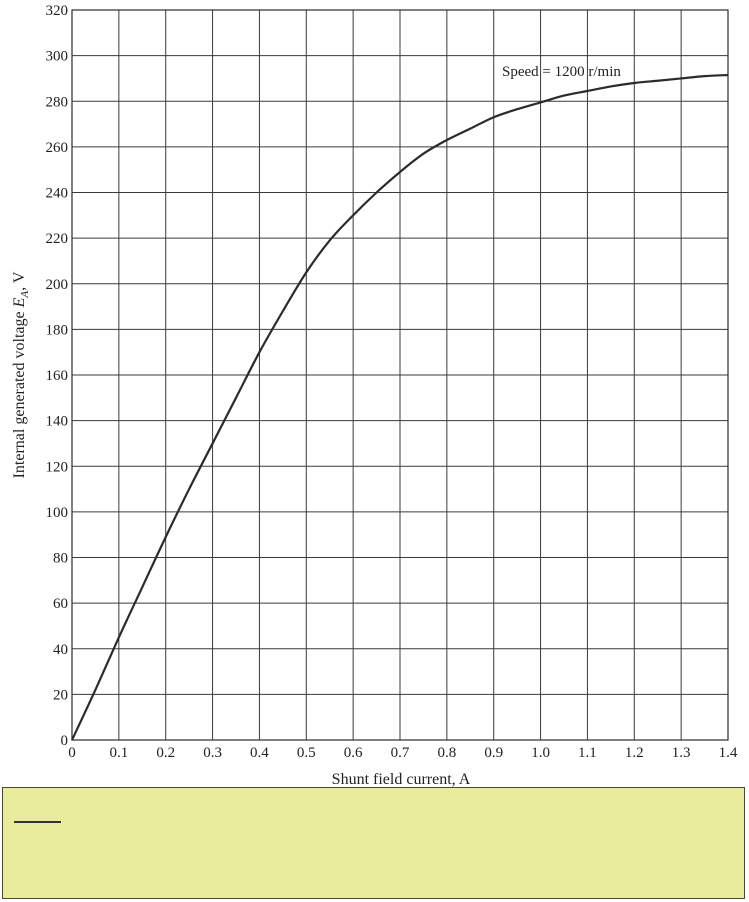 This screenshot has height=902, width=749. I want to click on x-tick-label: 0.5, so click(306, 753).